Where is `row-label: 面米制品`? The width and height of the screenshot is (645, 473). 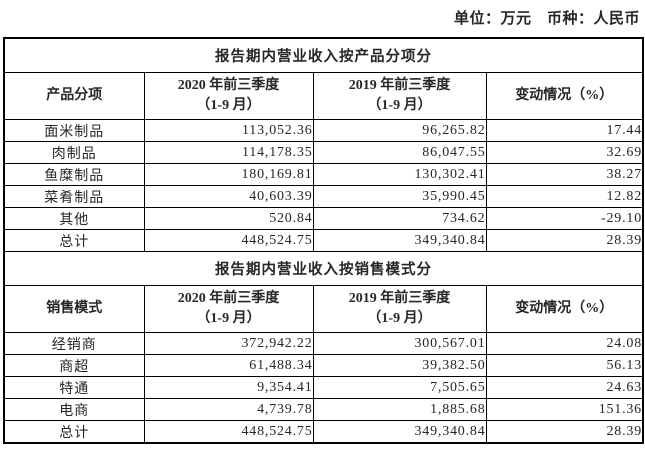
row-label: 面米制品 is located at coordinates (74, 130).